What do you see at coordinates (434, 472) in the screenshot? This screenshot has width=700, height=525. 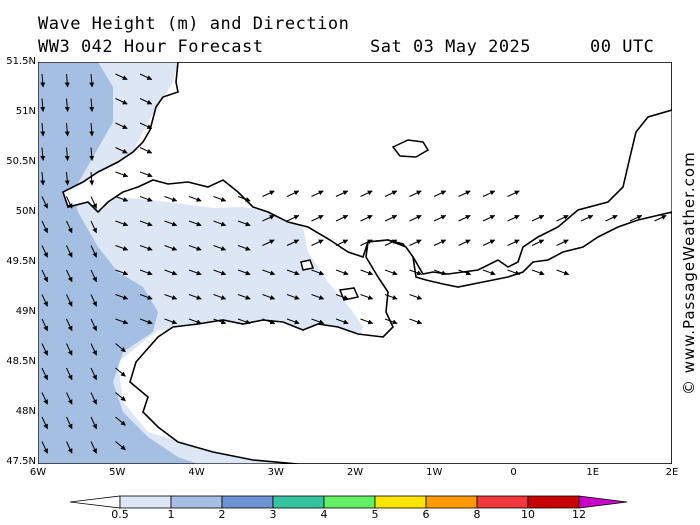 I see `lon-tick-label: 1W` at bounding box center [434, 472].